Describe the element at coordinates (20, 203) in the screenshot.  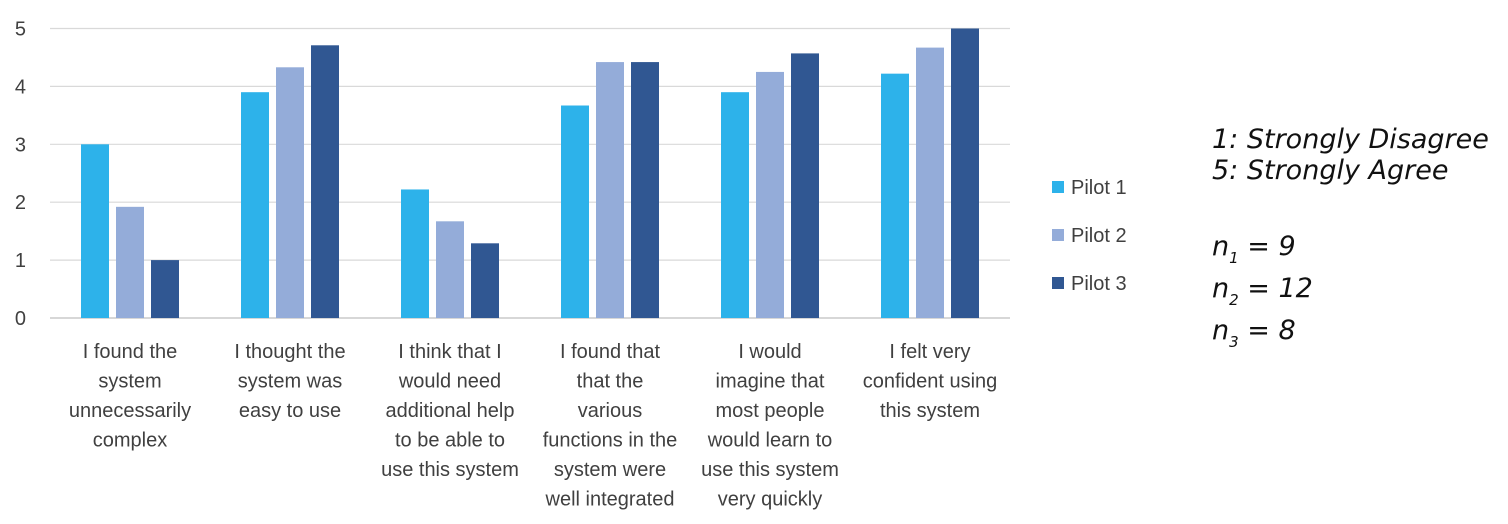
I see `y-tick-label: 2` at that location.